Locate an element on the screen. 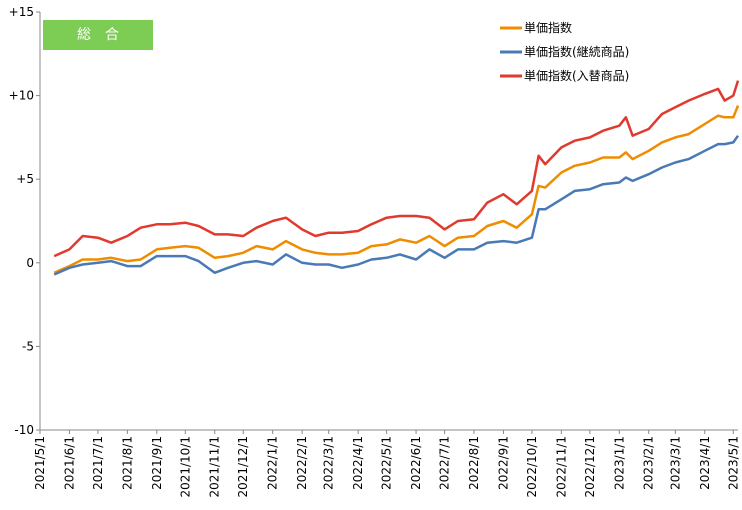 This screenshot has height=510, width=742. y-tick-label: -10 is located at coordinates (24, 430).